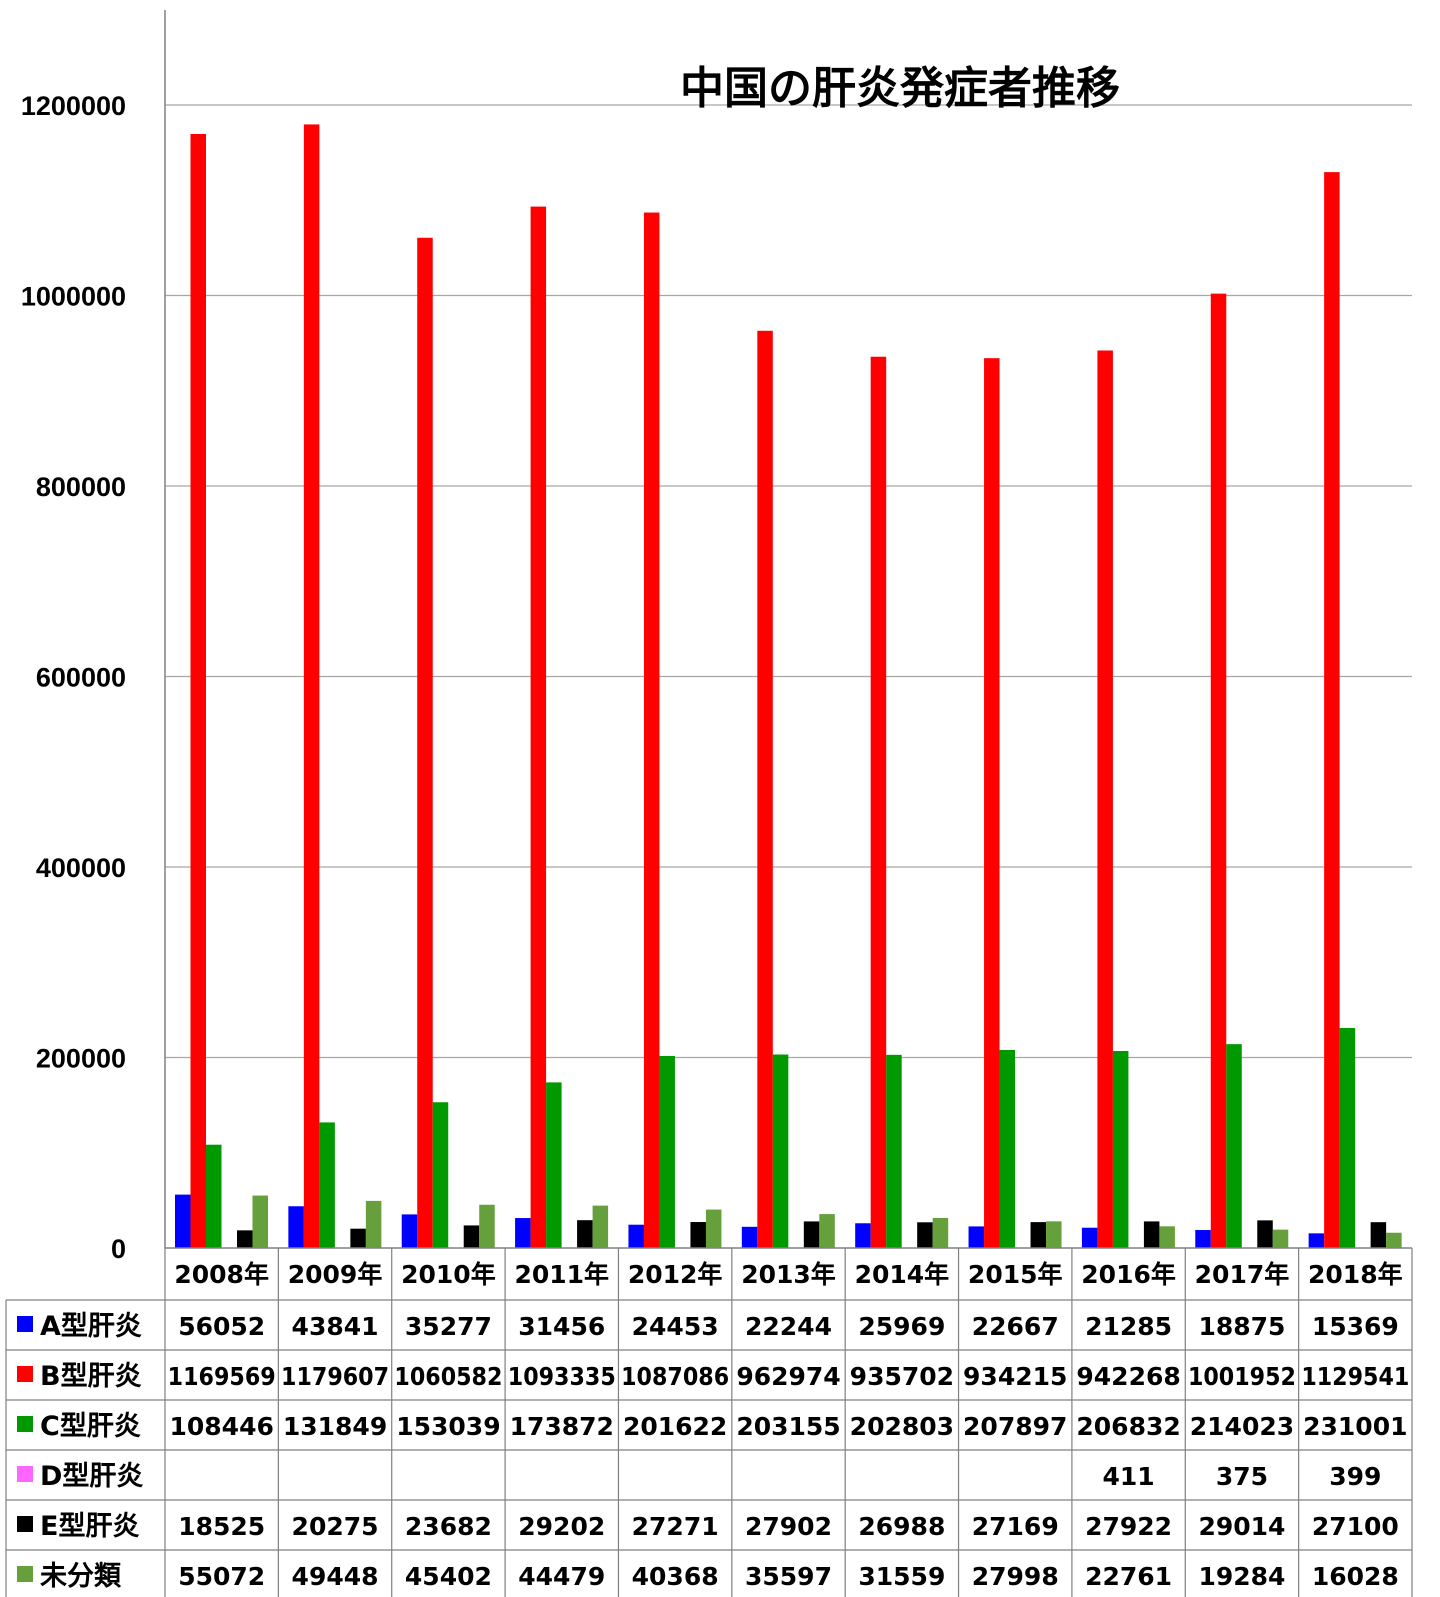 Image resolution: width=1440 pixels, height=1597 pixels. Describe the element at coordinates (1355, 1476) in the screenshot. I see `data-label: 399` at that location.